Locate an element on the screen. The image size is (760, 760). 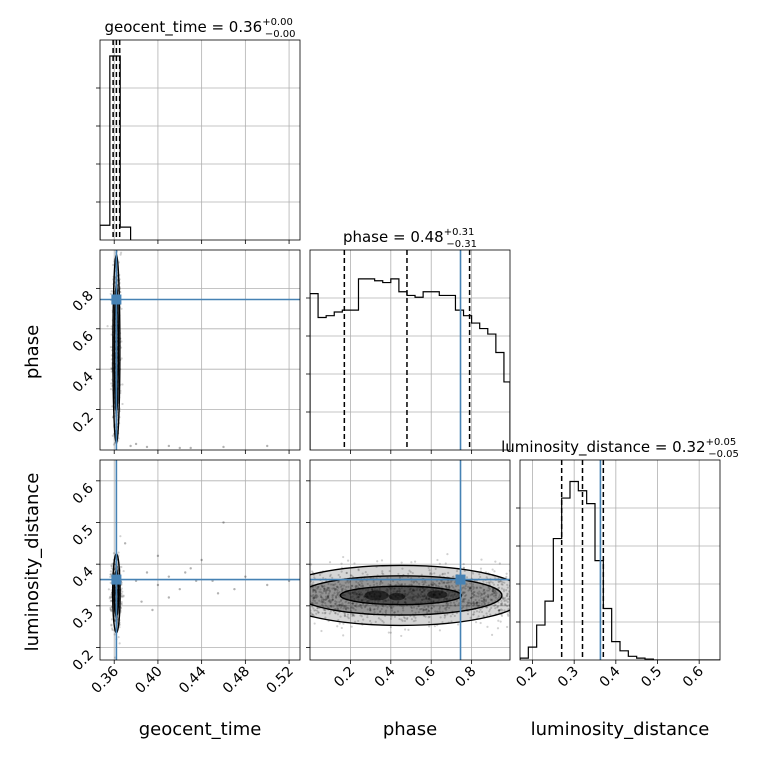
xlabel-phase: phase is located at coordinates (410, 729).